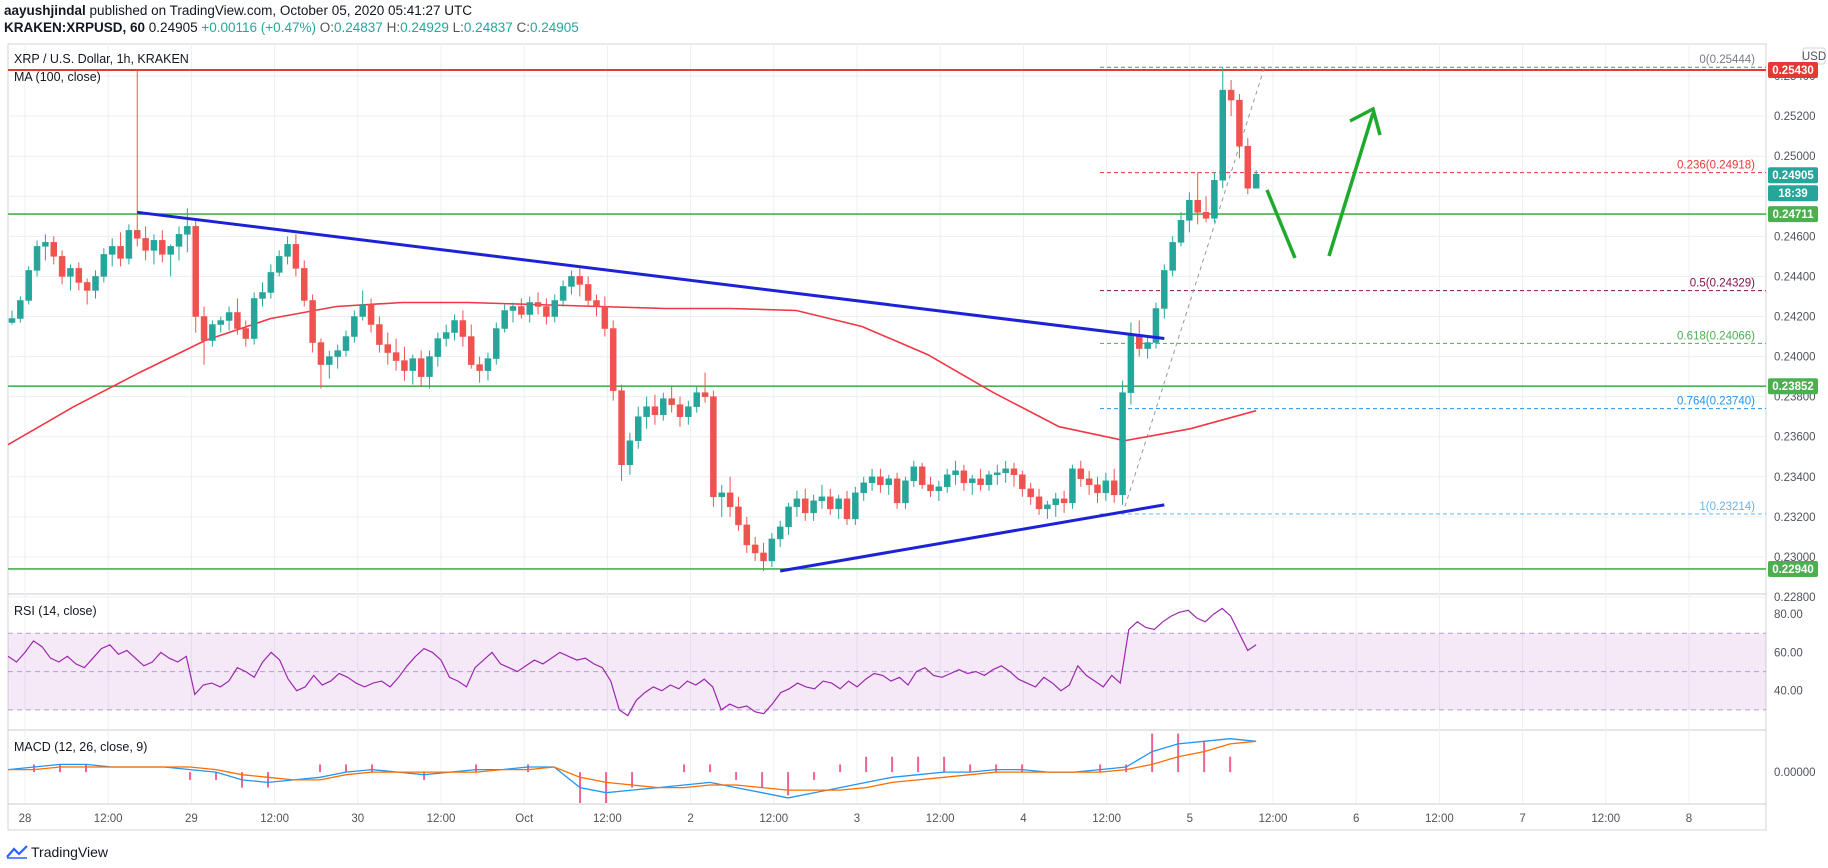  Describe the element at coordinates (1190, 819) in the screenshot. I see `x-axis-tick-label: 5` at that location.